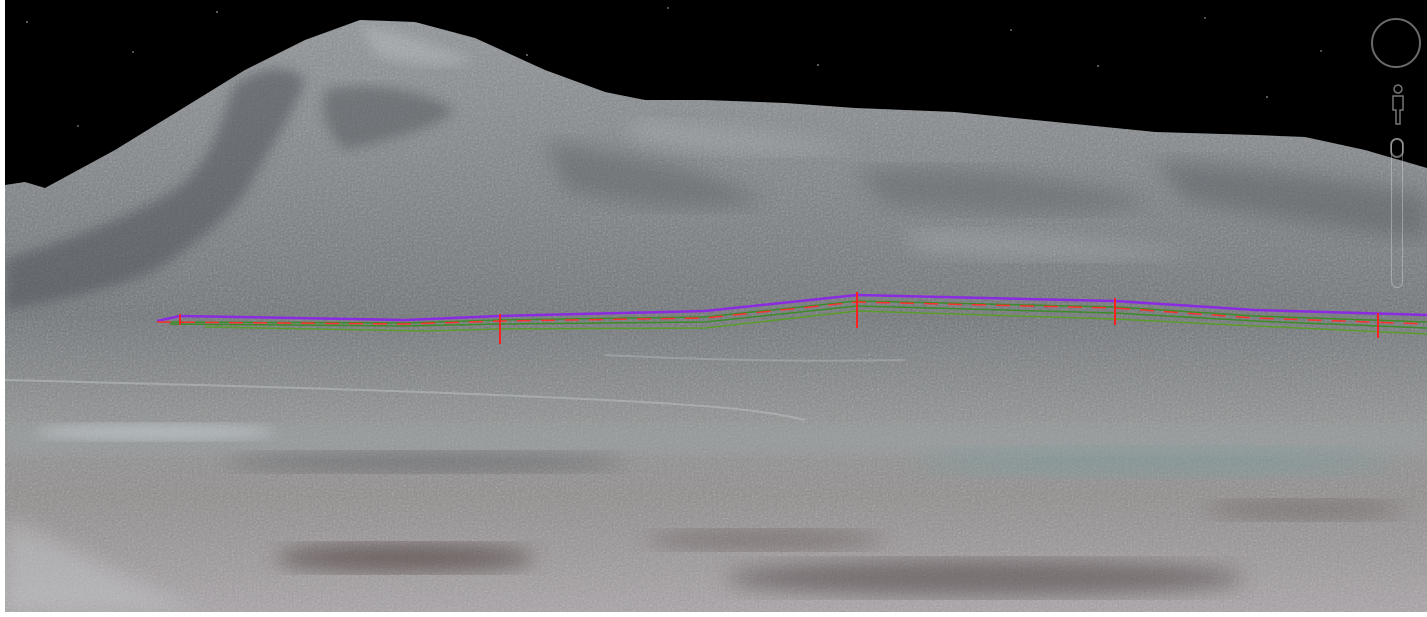 Image resolution: width=1427 pixels, height=617 pixels. I want to click on pegman-icon, so click(1398, 107).